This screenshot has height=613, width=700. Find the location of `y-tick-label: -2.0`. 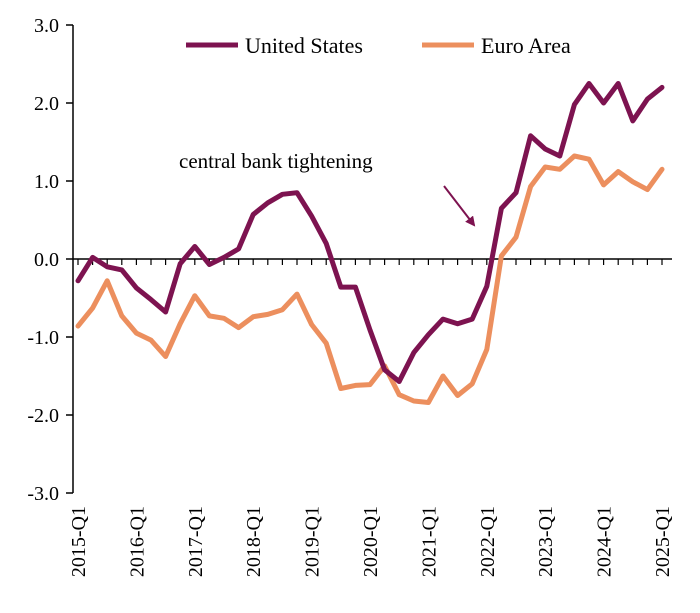

y-tick-label: -2.0 is located at coordinates (43, 416).